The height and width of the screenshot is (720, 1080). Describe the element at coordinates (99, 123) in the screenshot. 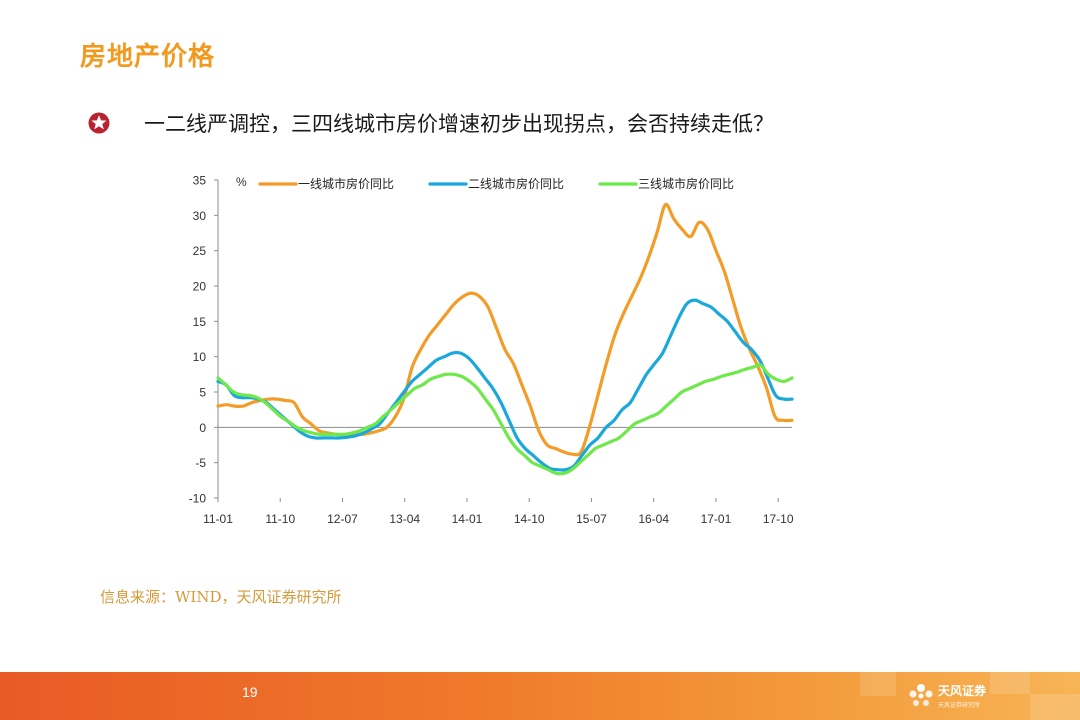

I see `star-bullet-icon` at that location.